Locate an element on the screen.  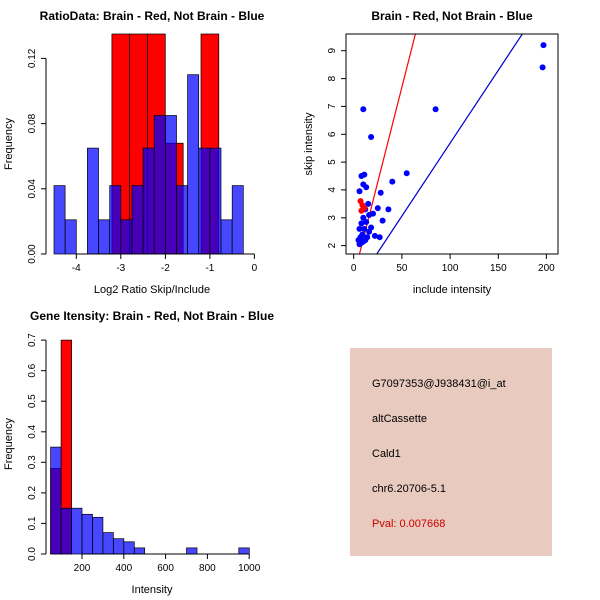
svg-text: -2 is located at coordinates (165, 268).